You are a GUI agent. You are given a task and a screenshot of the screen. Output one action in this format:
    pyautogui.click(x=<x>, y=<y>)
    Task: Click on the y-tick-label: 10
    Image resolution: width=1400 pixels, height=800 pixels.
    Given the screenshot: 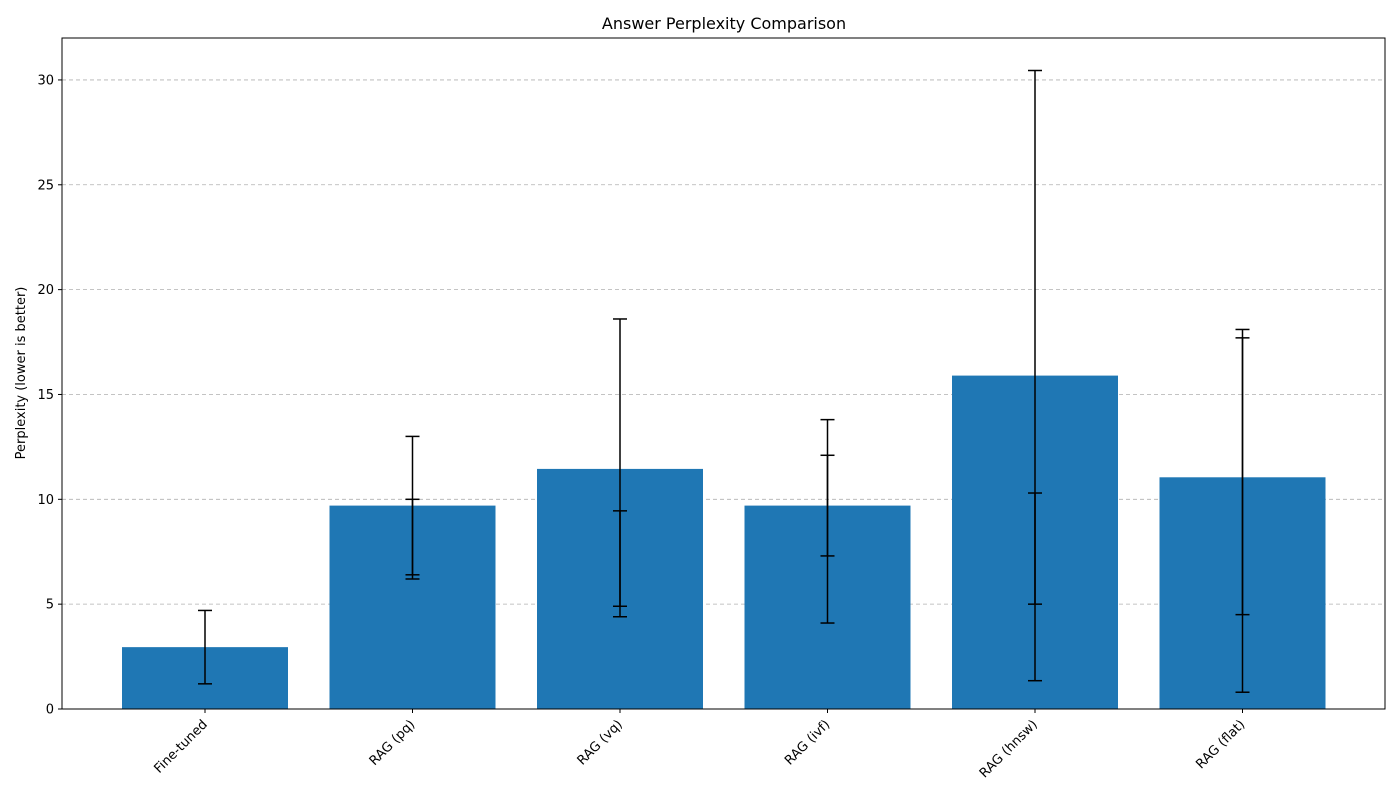 What is the action you would take?
    pyautogui.click(x=45, y=500)
    